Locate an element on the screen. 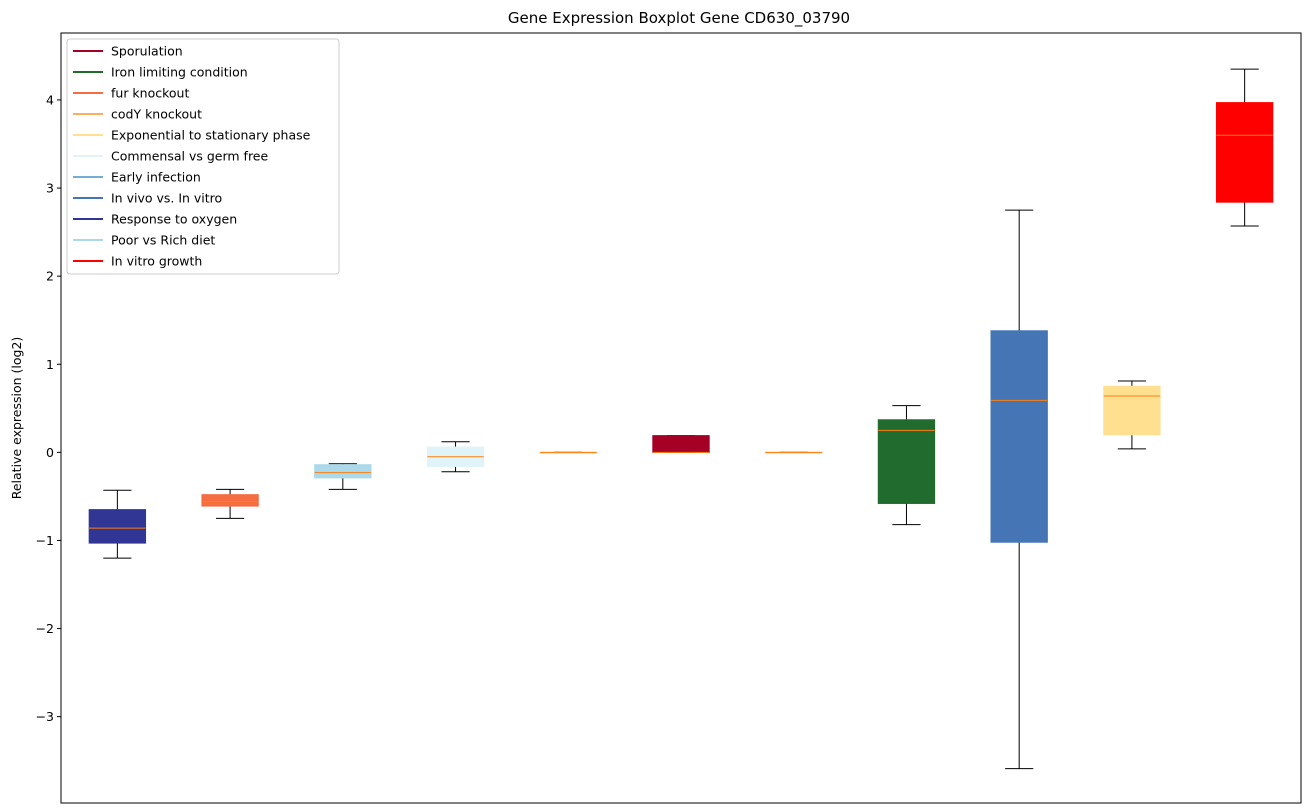 The width and height of the screenshot is (1309, 812). legend-label: In vitro growth is located at coordinates (156, 261).